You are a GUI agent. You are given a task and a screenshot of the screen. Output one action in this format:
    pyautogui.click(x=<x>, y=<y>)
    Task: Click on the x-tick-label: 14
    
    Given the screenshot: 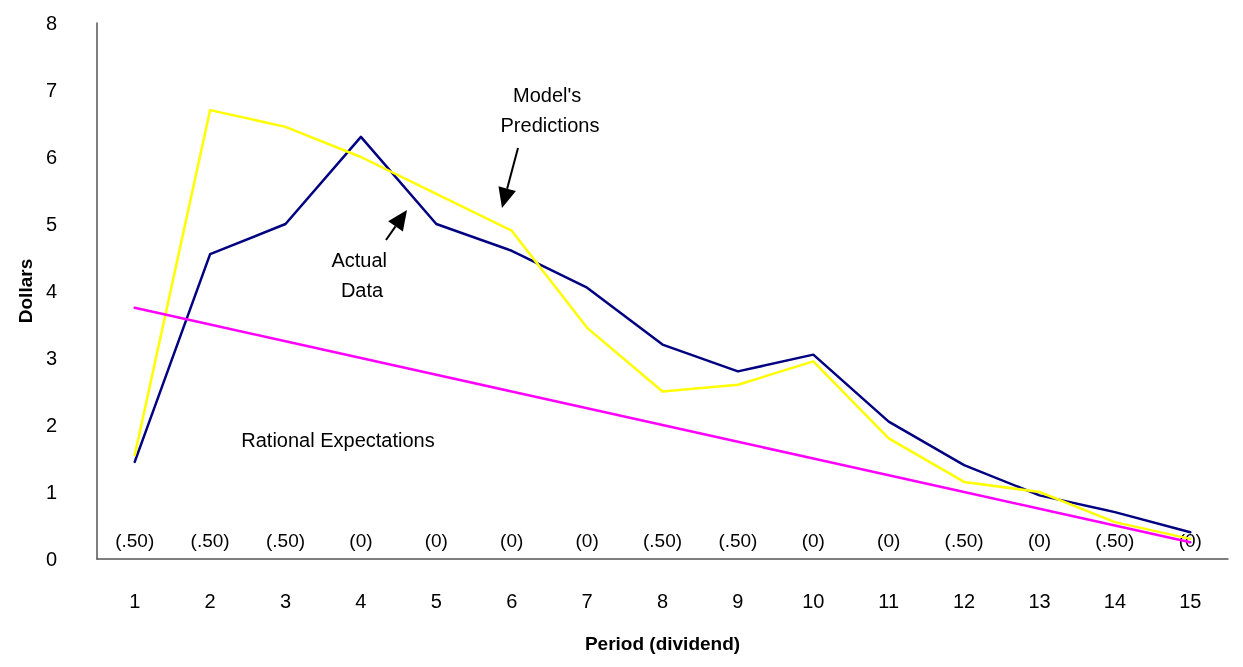 What is the action you would take?
    pyautogui.click(x=1115, y=601)
    